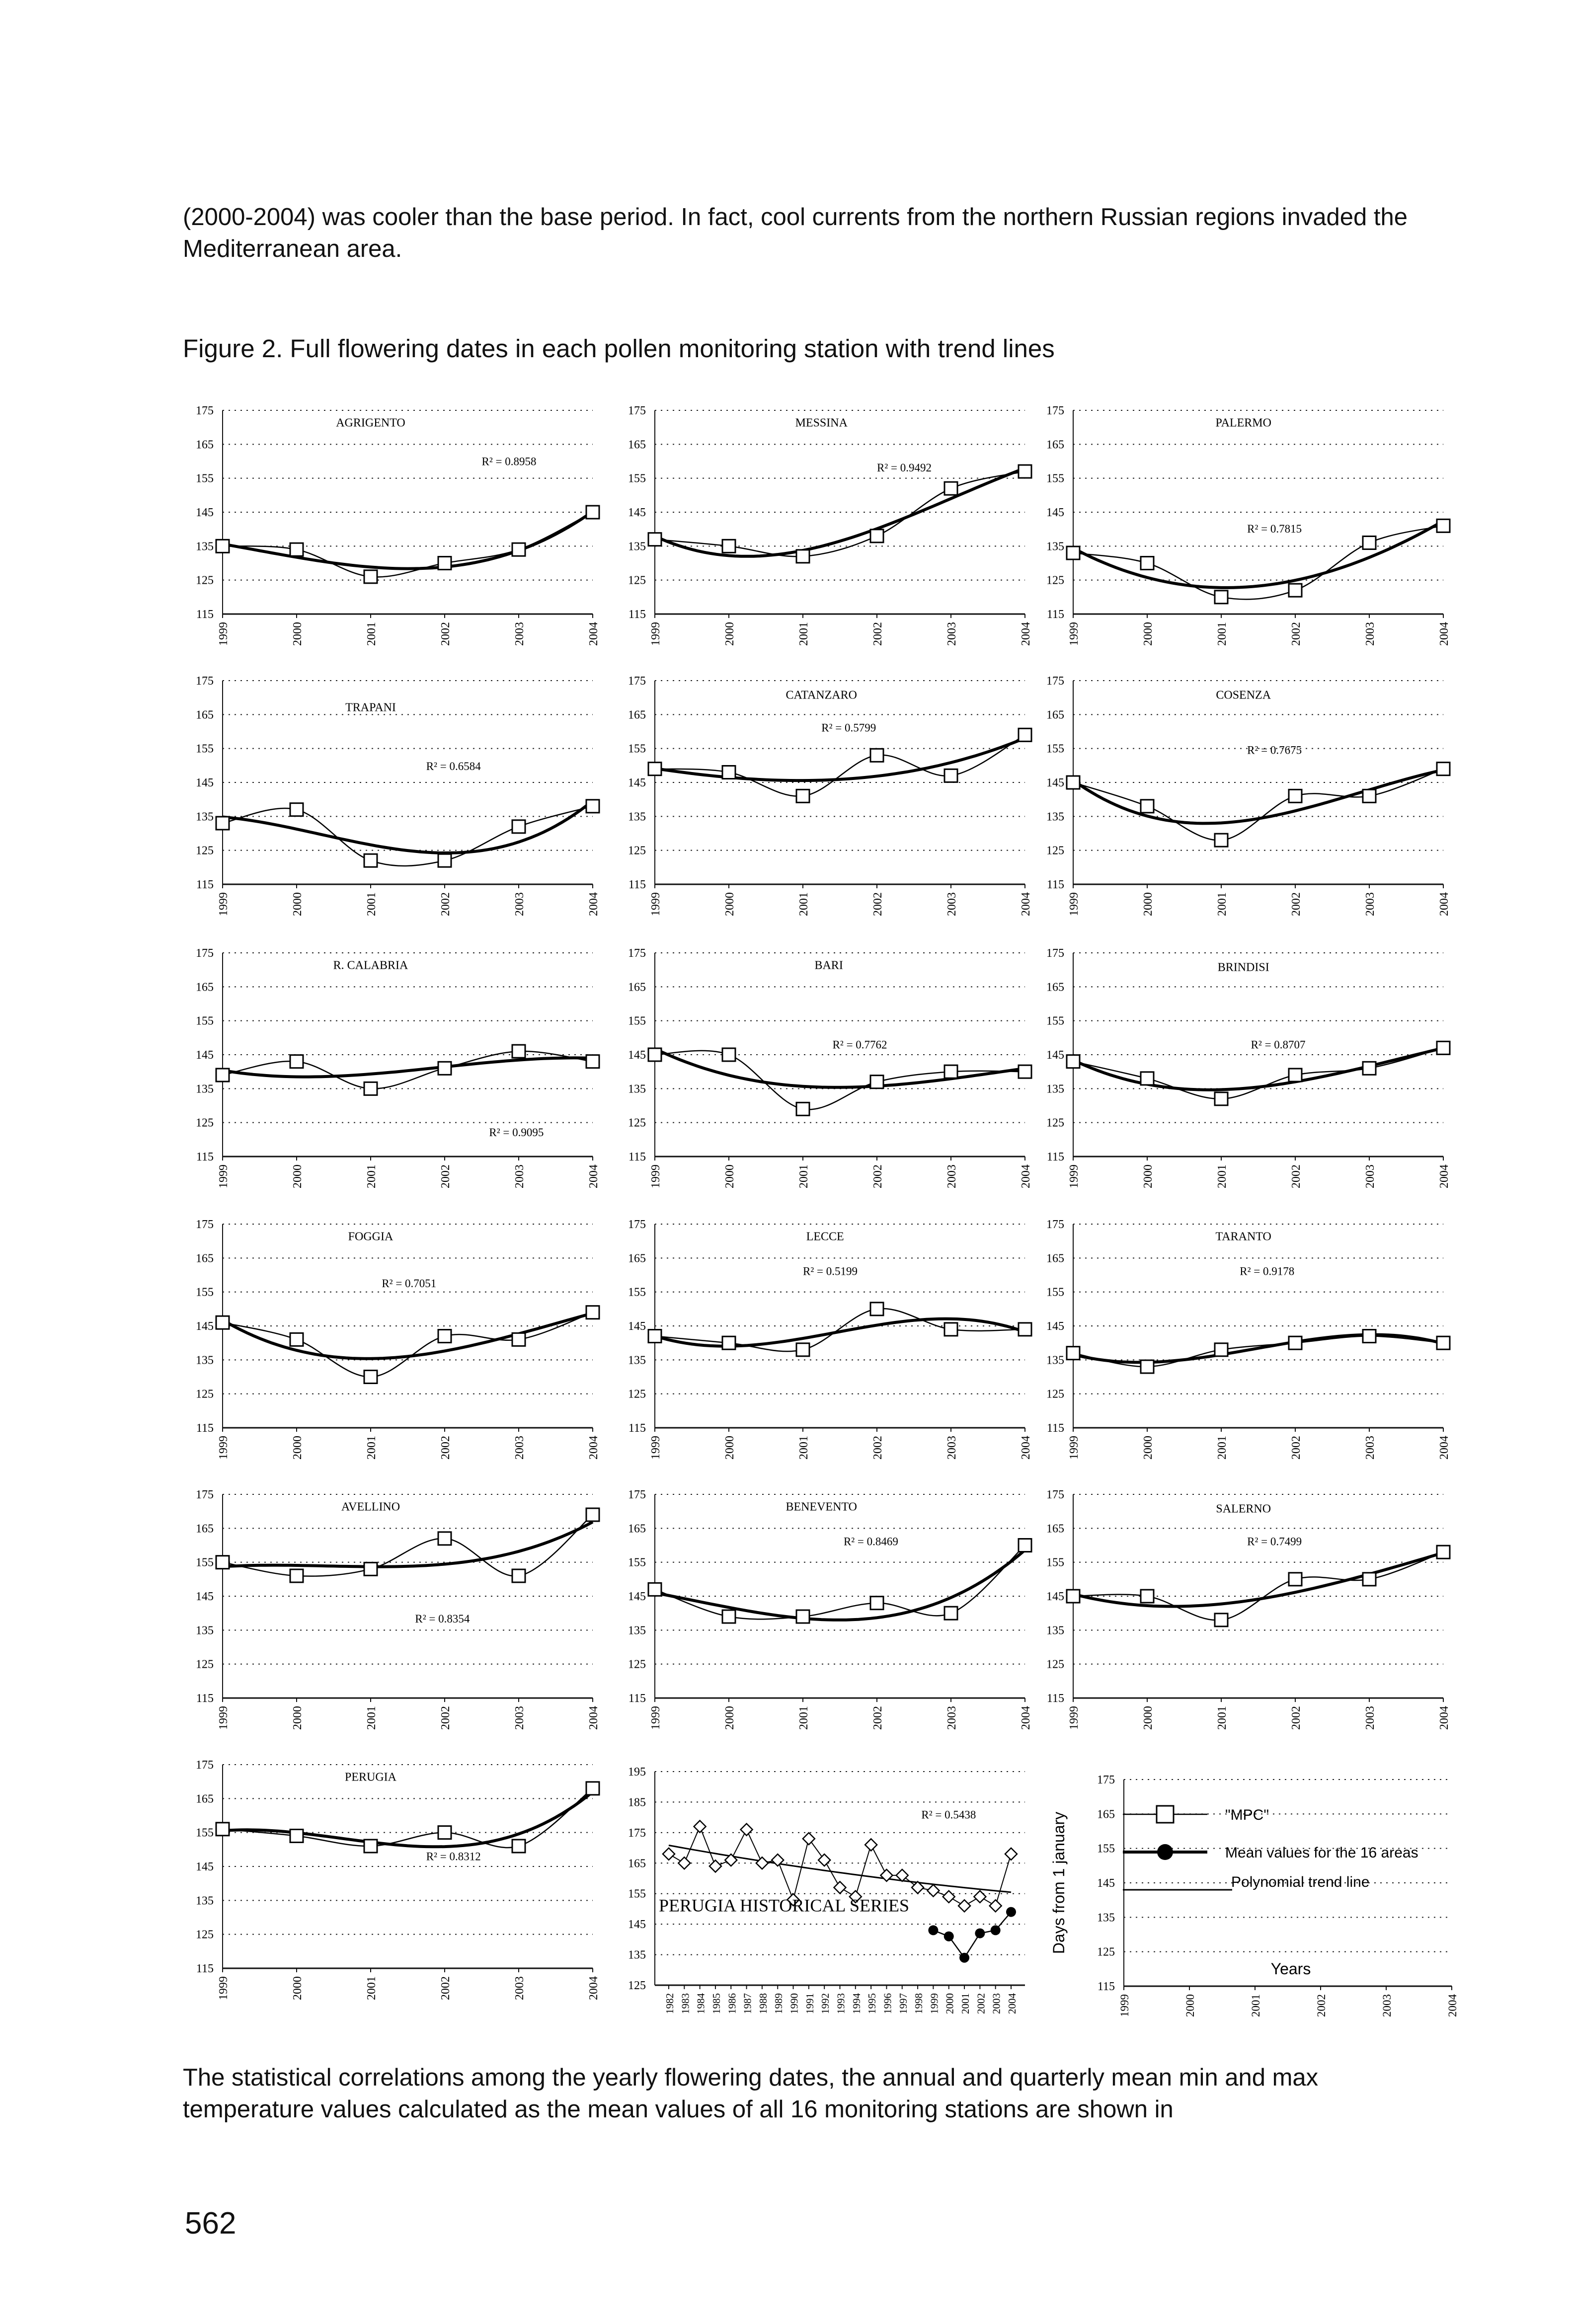  What do you see at coordinates (857, 2003) in the screenshot?
I see `x-tick-label: 1994` at bounding box center [857, 2003].